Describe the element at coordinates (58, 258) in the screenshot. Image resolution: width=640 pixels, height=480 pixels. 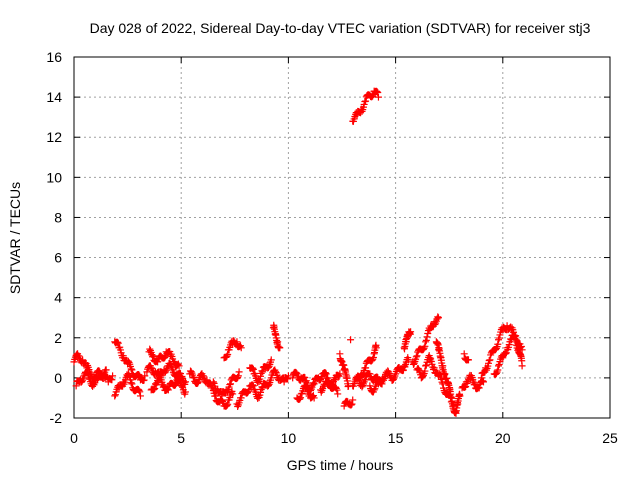
I see `y-tick-label: 6` at that location.